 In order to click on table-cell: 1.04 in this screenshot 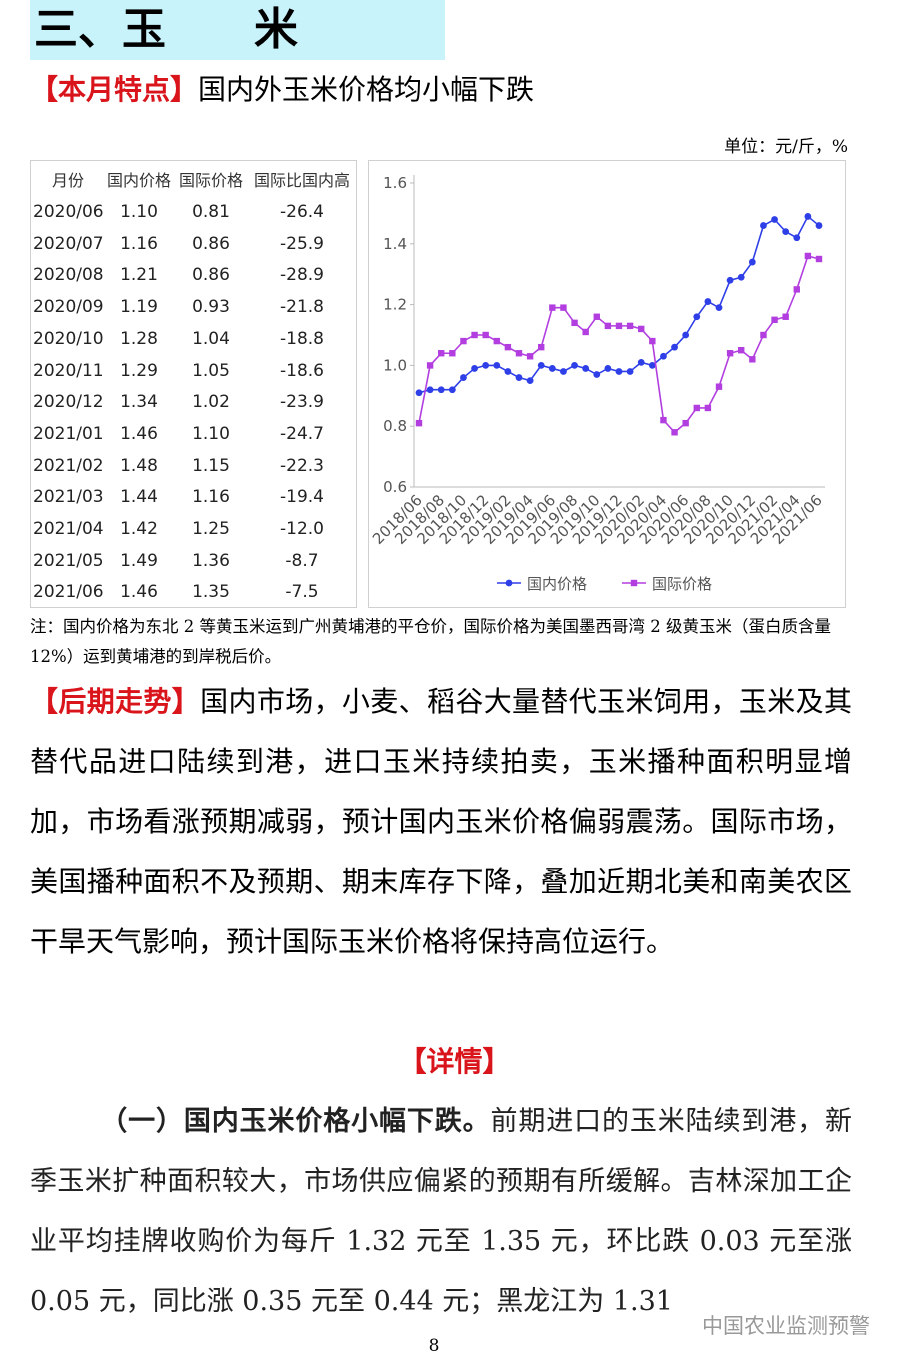, I will do `click(211, 338)`.